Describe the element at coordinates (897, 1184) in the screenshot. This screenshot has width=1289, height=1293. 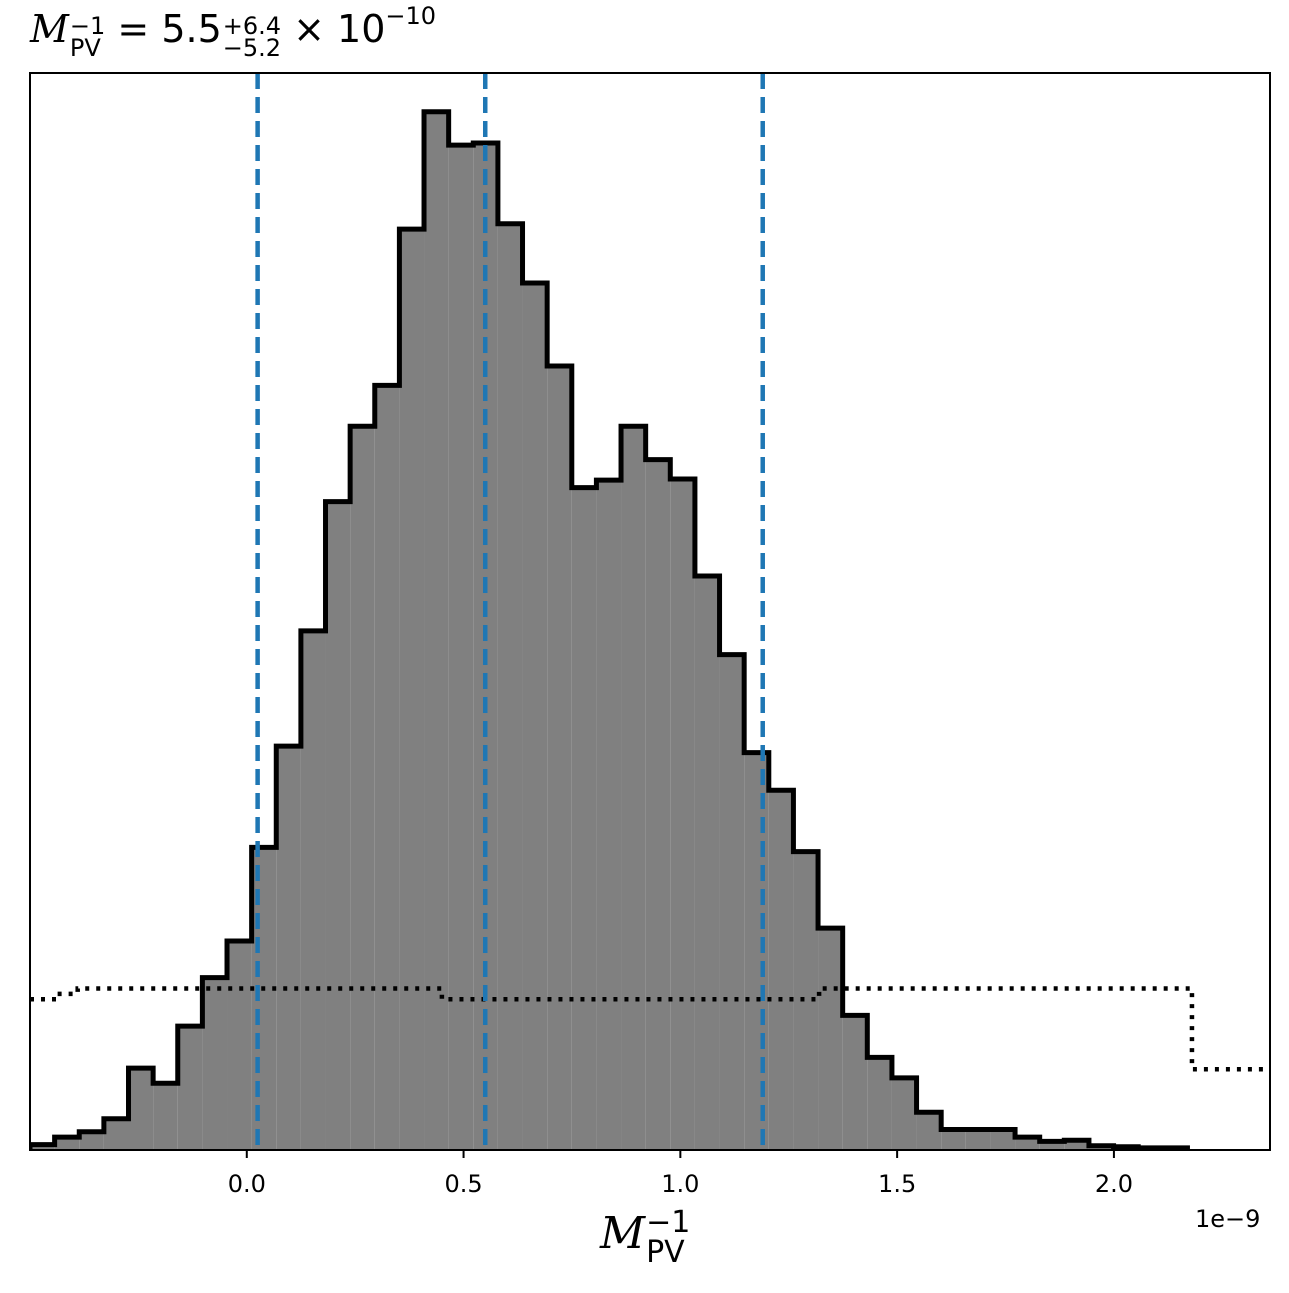
I see `x-tick-label: 1.5` at that location.